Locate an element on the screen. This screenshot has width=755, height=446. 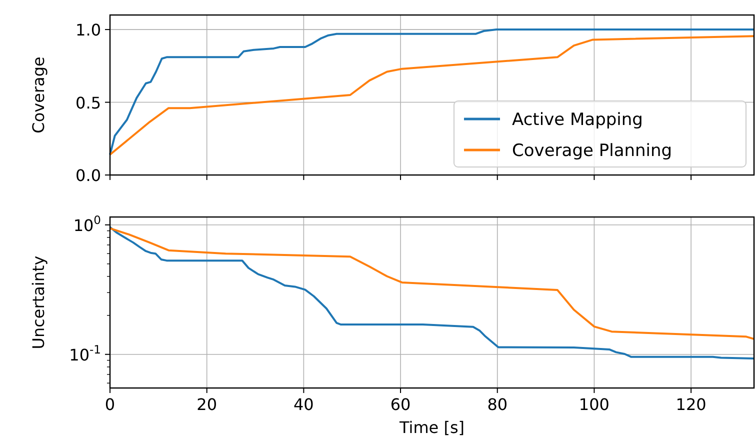
x-tick-label: 80 is located at coordinates (497, 404).